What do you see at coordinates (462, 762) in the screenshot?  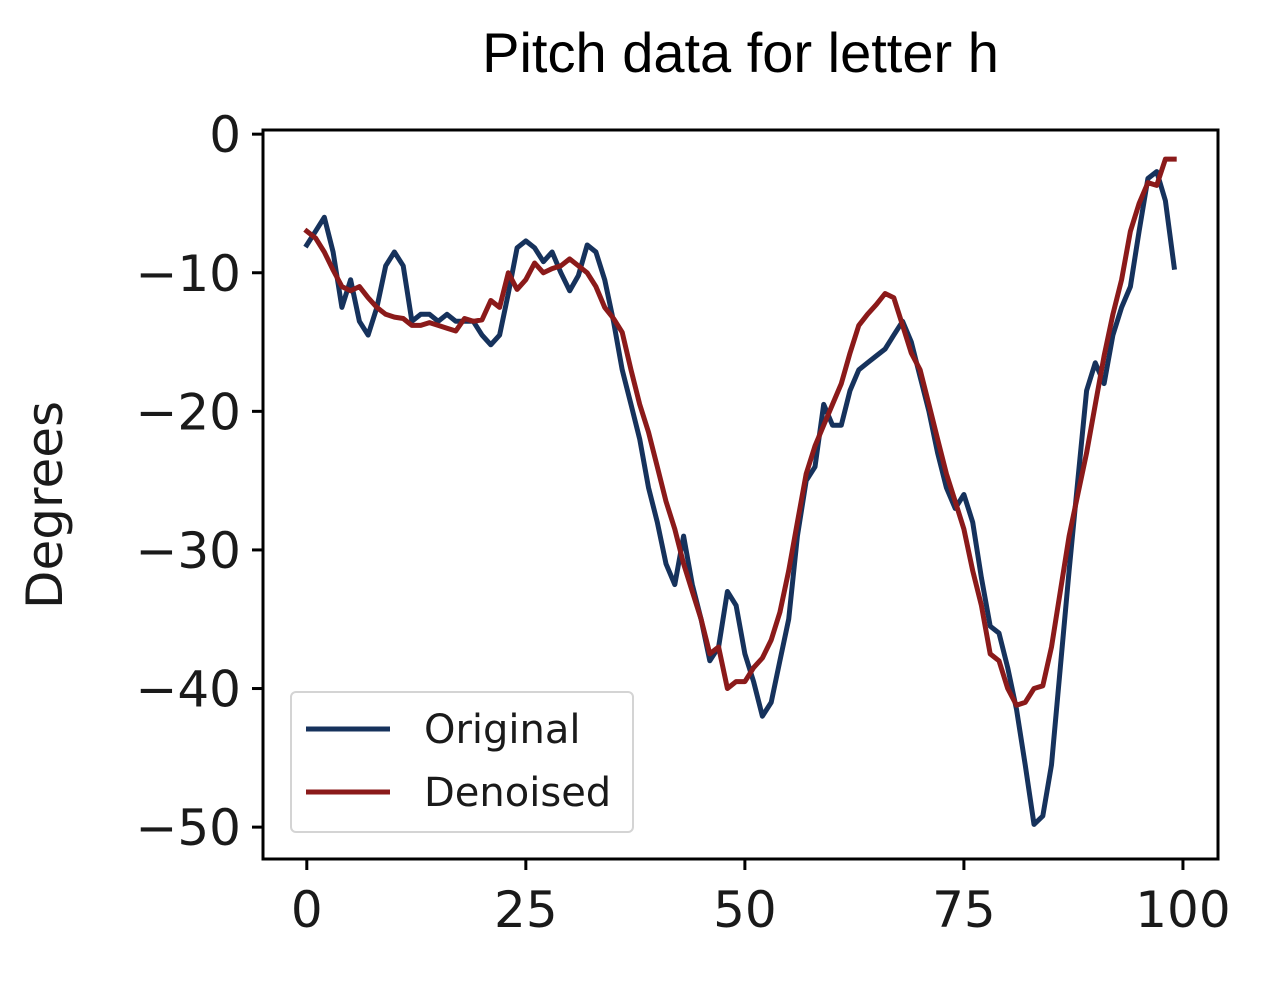 I see `legend: Original Denoised` at bounding box center [462, 762].